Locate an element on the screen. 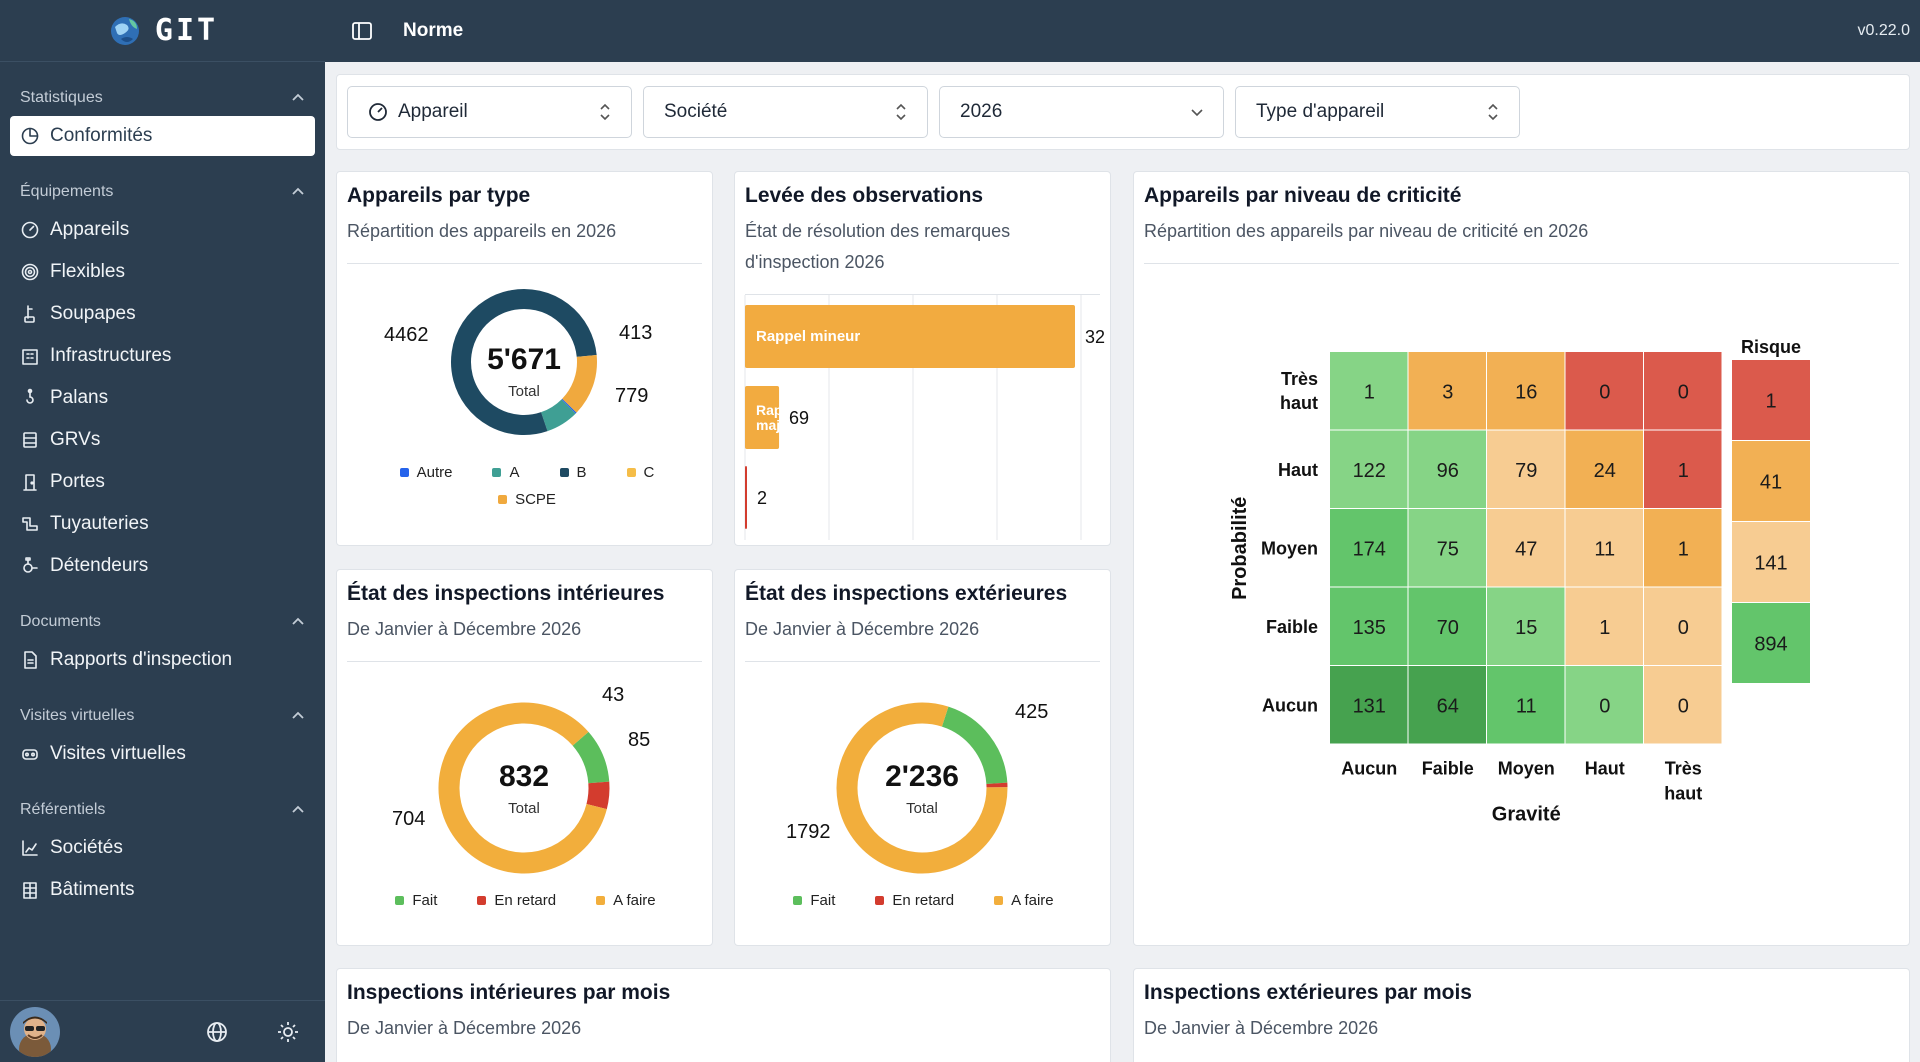 Image resolution: width=1920 pixels, height=1062 pixels. avatar is located at coordinates (35, 1031).